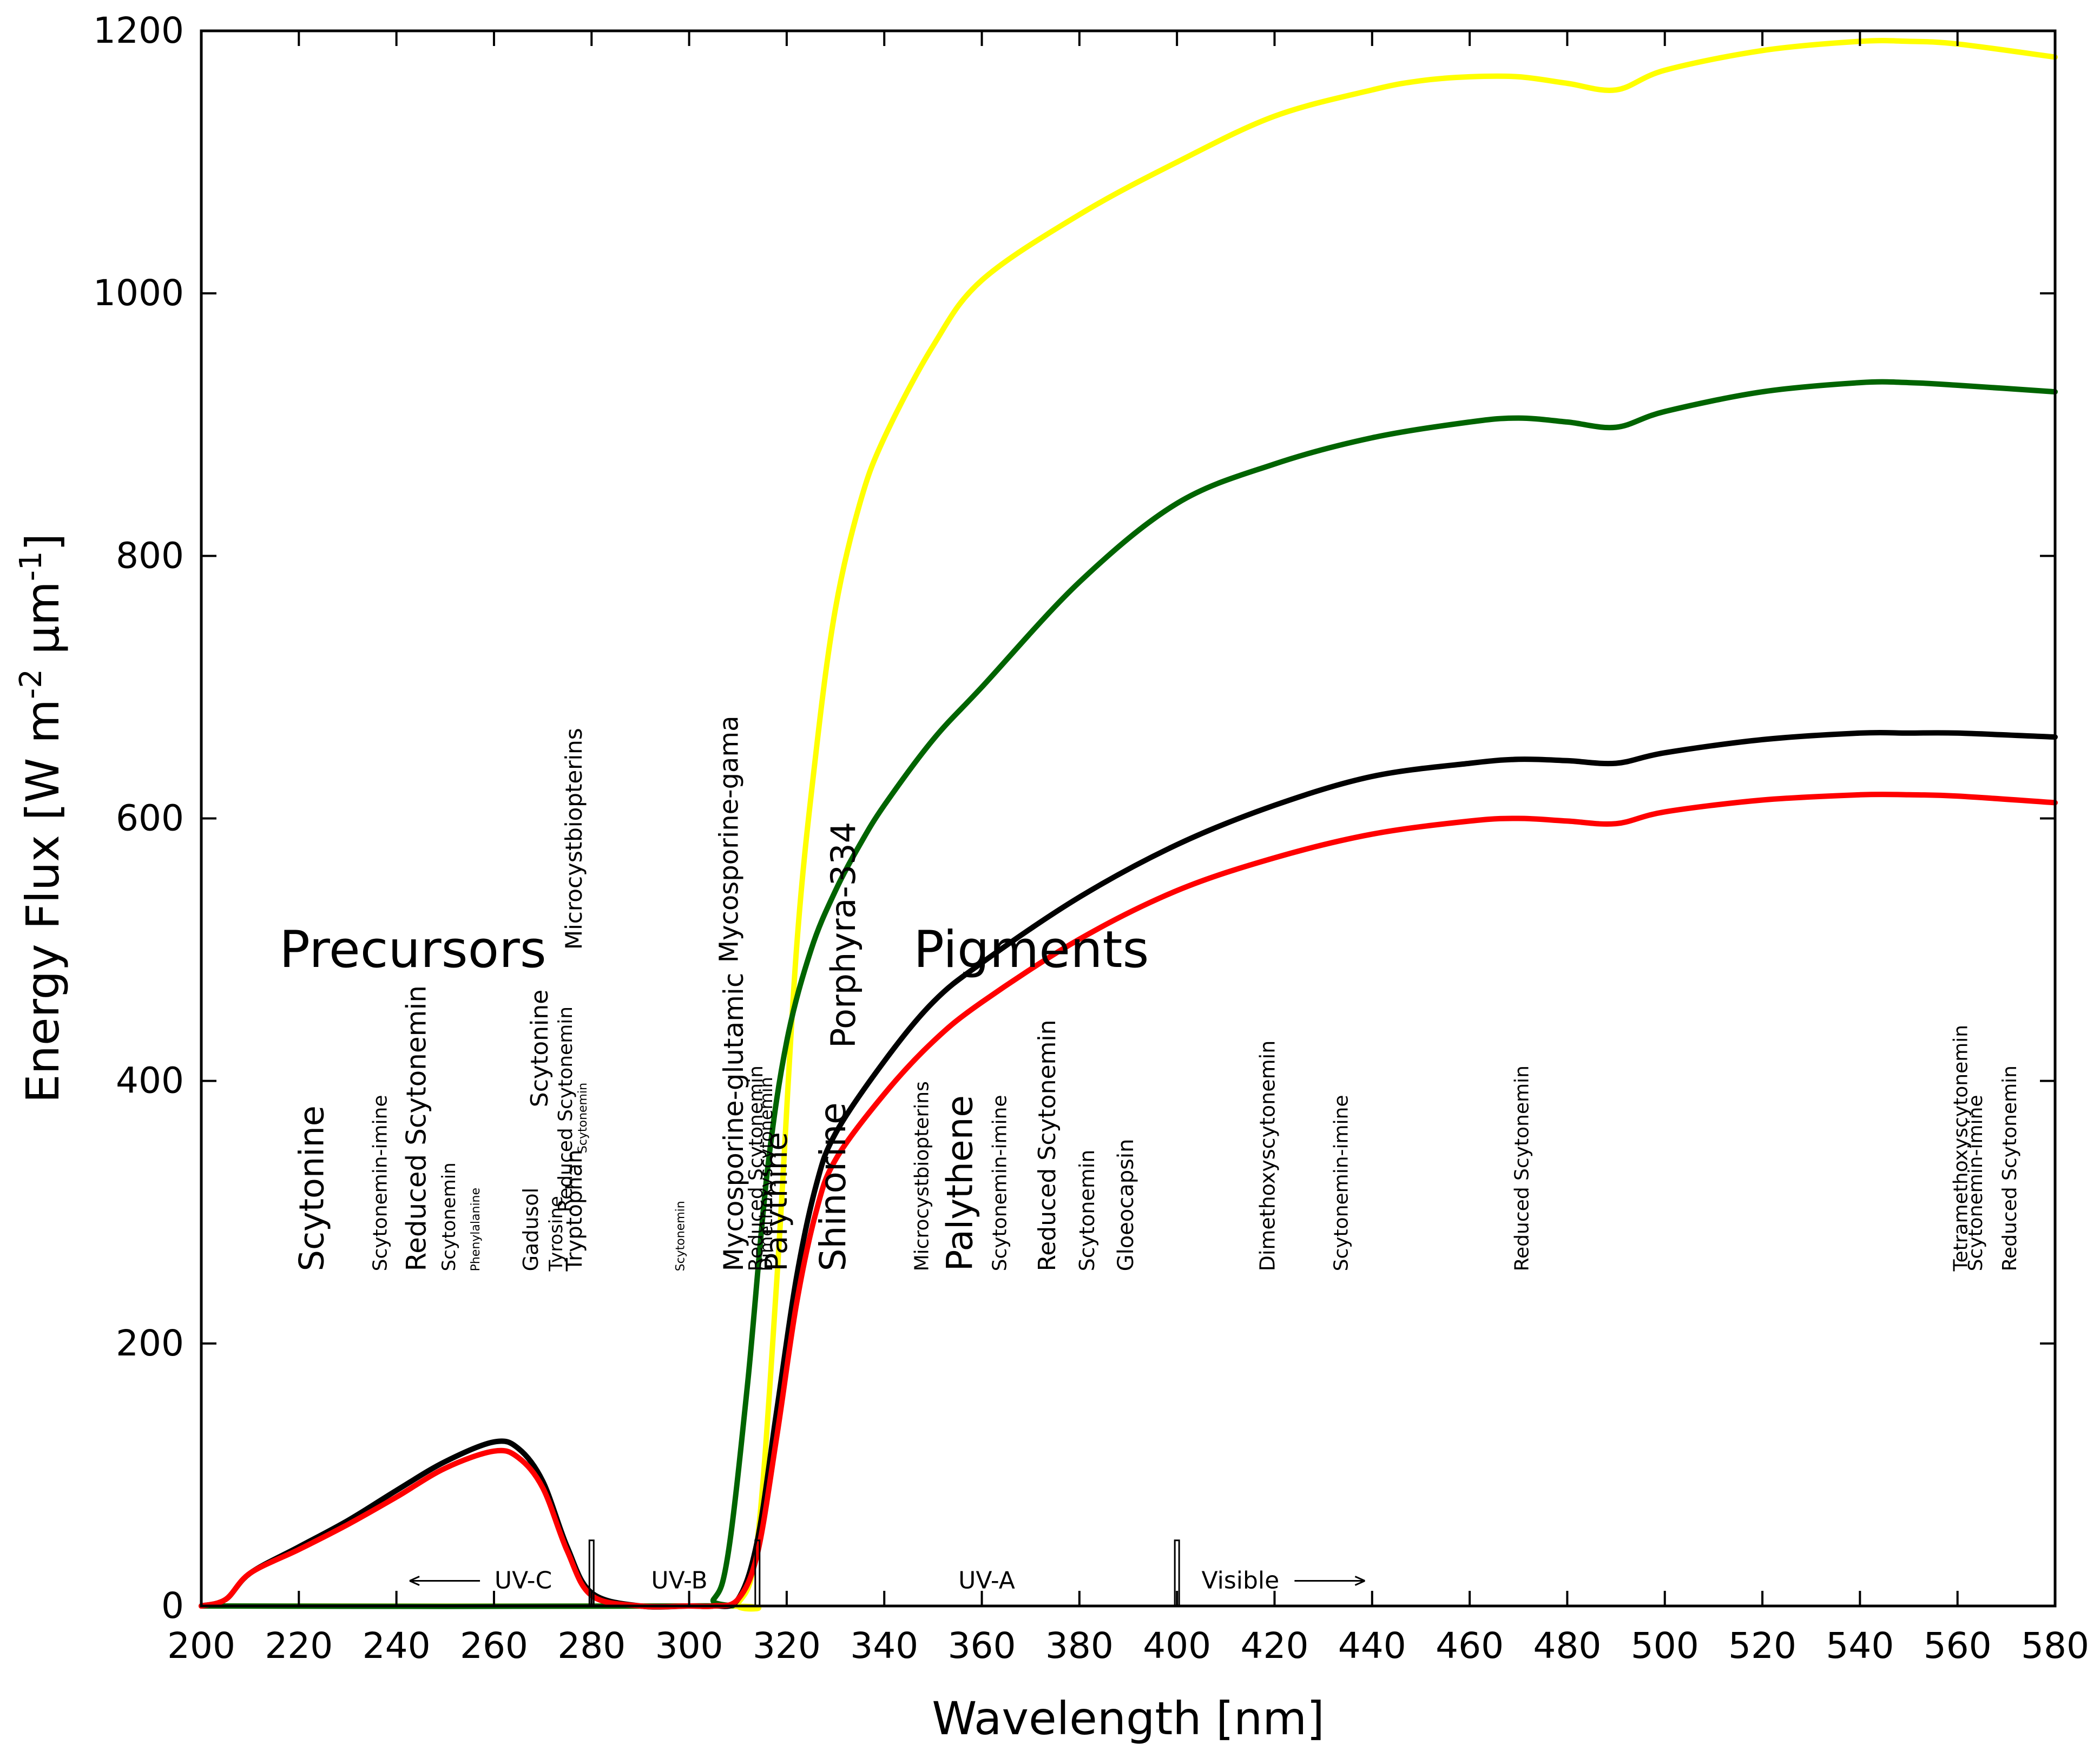 This screenshot has width=2100, height=1751. Describe the element at coordinates (1372, 1646) in the screenshot. I see `x-tick-label: 440` at that location.